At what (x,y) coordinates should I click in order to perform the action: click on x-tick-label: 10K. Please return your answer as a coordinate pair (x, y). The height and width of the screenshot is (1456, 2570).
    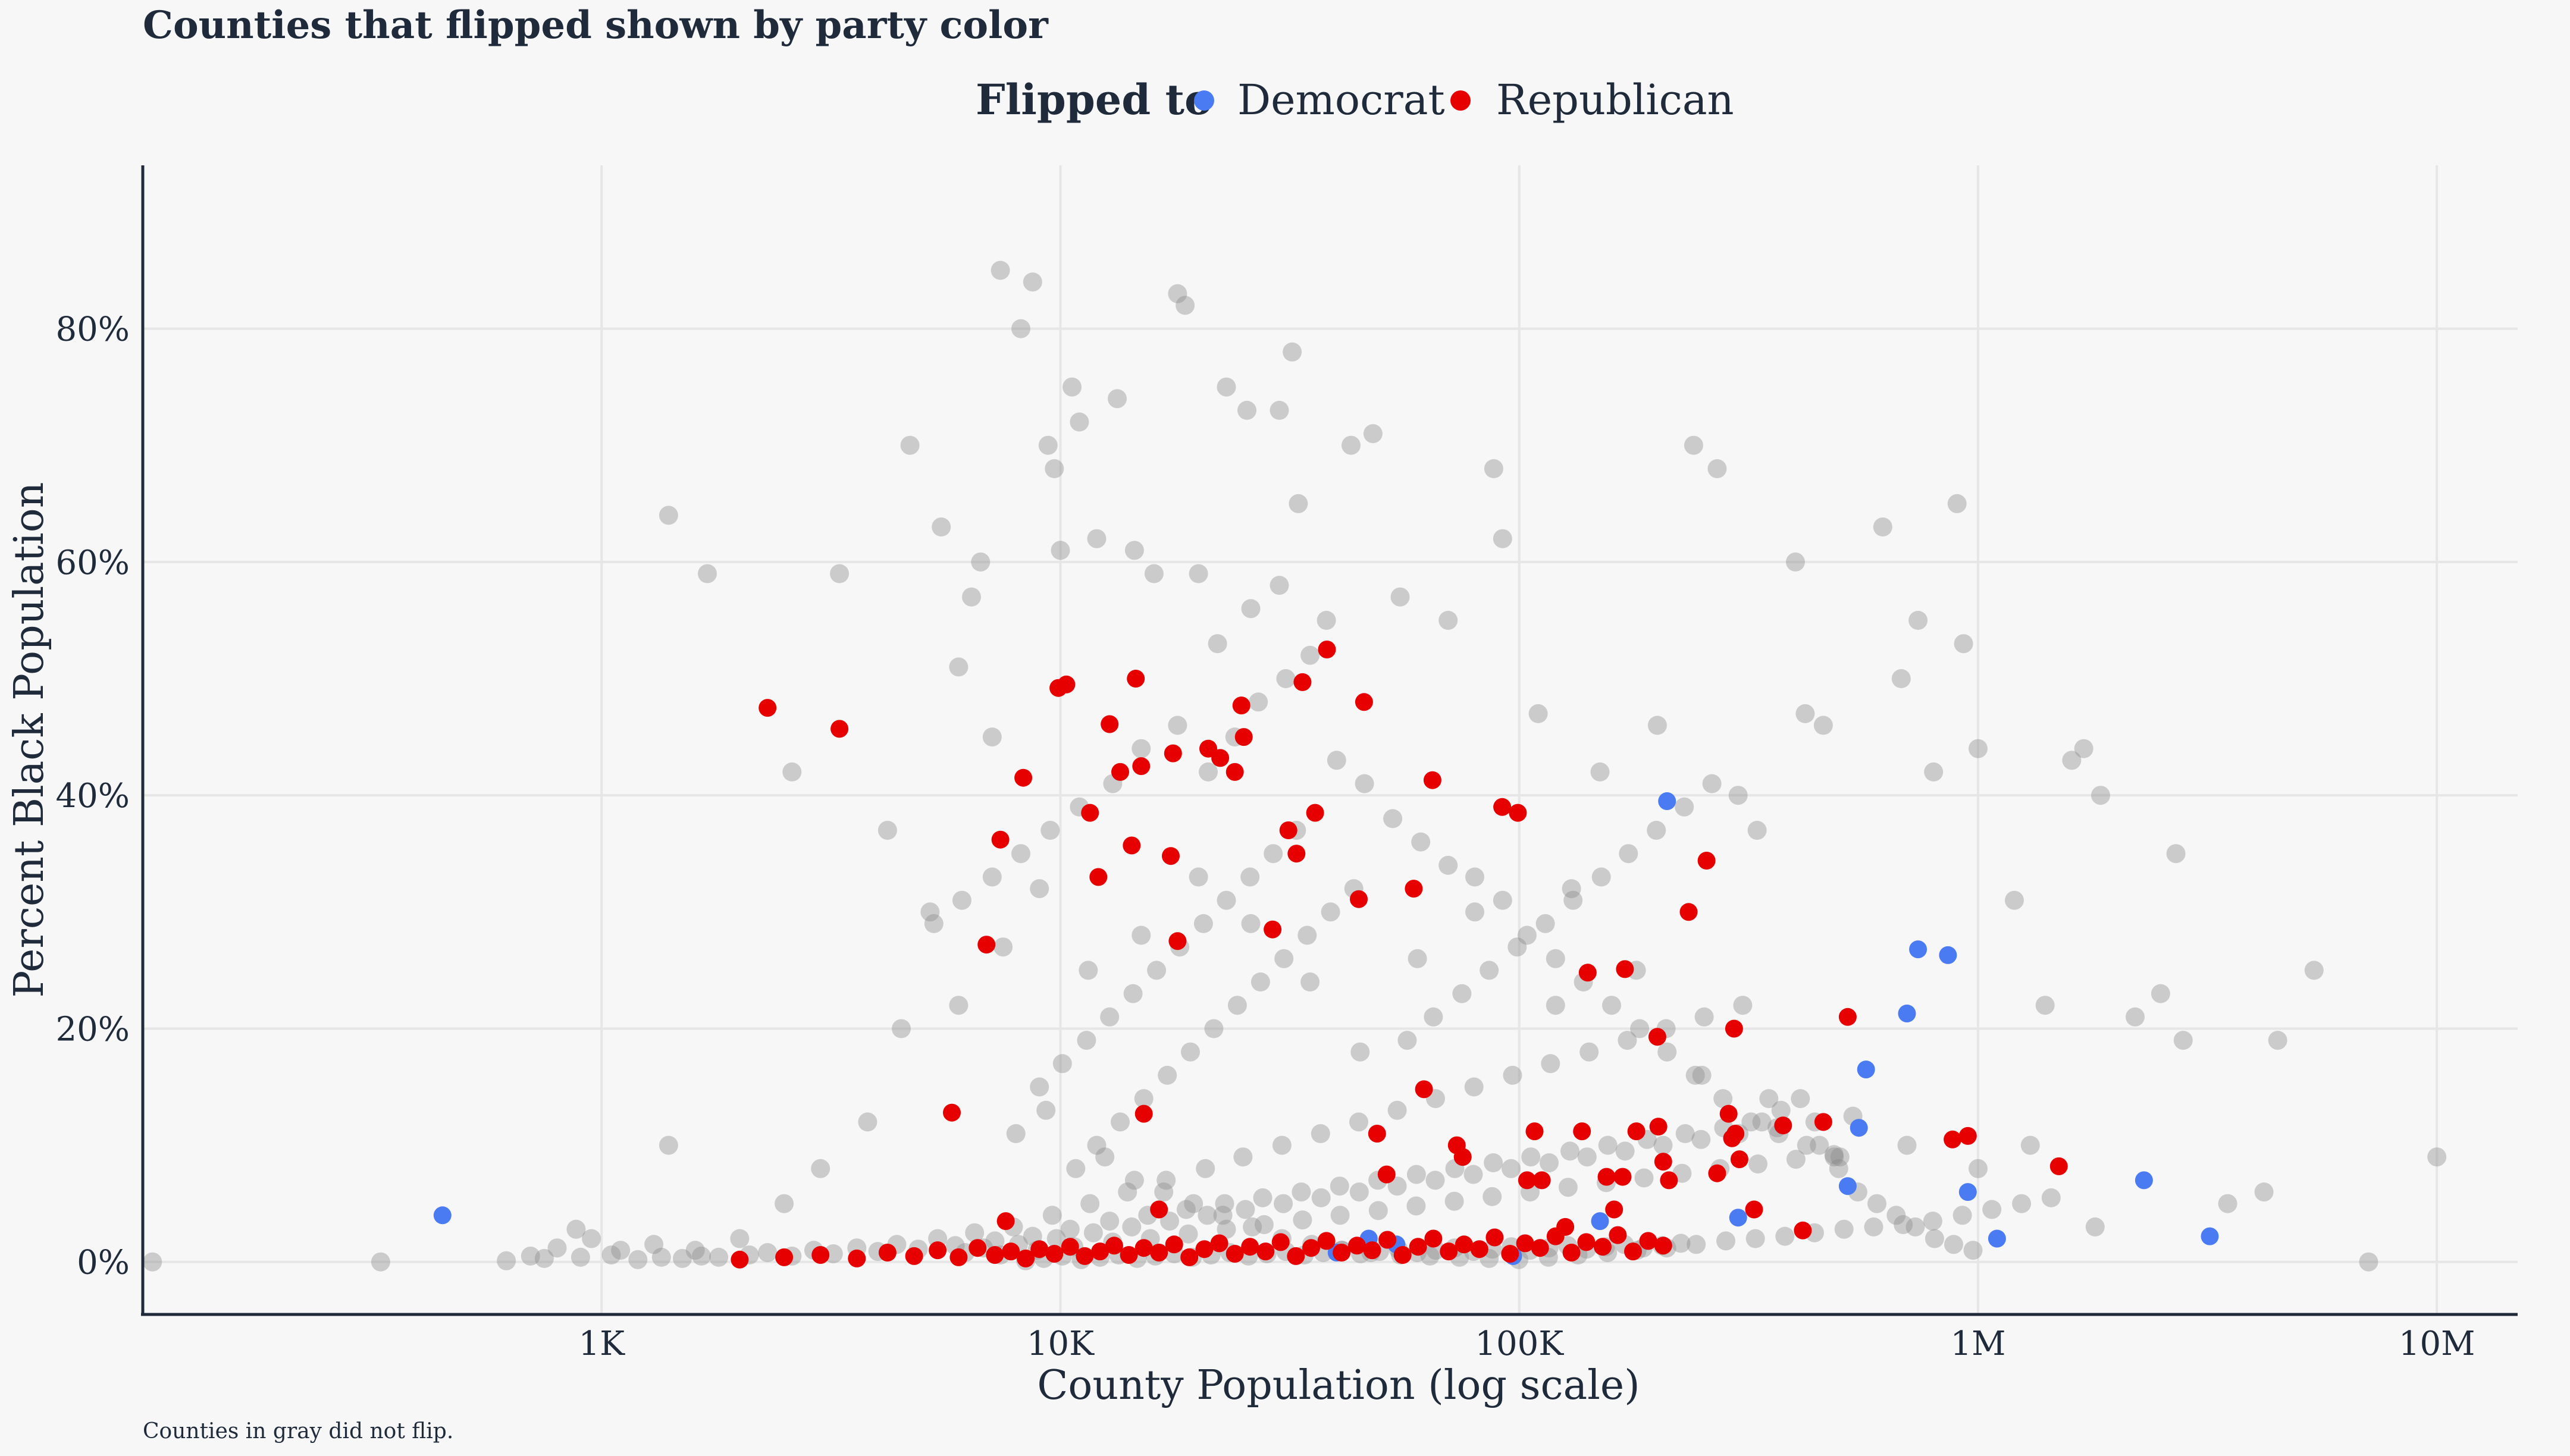
    Looking at the image, I should click on (1061, 1344).